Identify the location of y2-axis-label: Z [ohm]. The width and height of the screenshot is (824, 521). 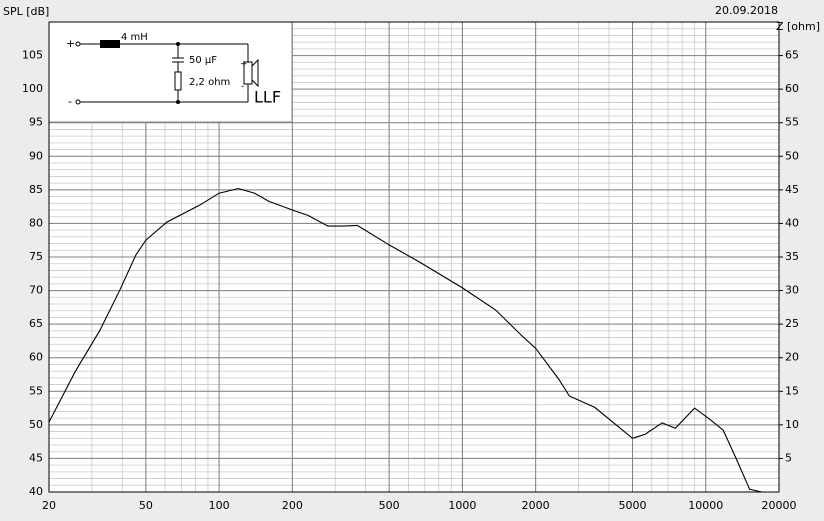
(798, 26).